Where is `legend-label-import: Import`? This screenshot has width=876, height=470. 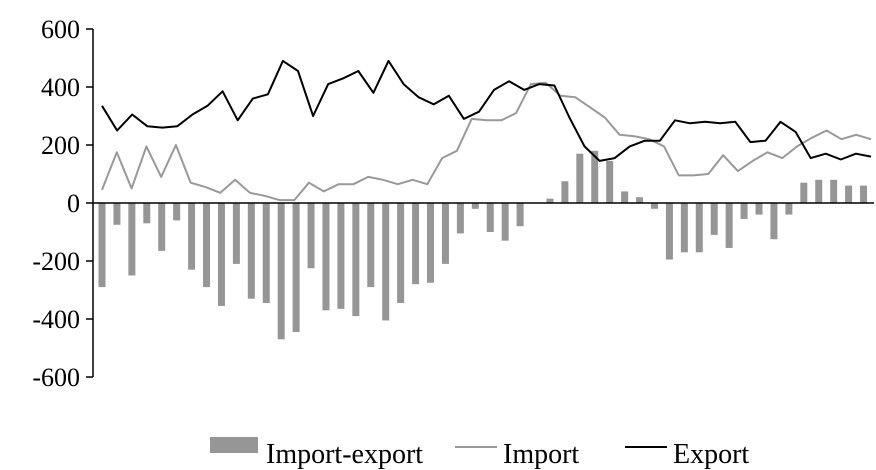 legend-label-import: Import is located at coordinates (541, 454).